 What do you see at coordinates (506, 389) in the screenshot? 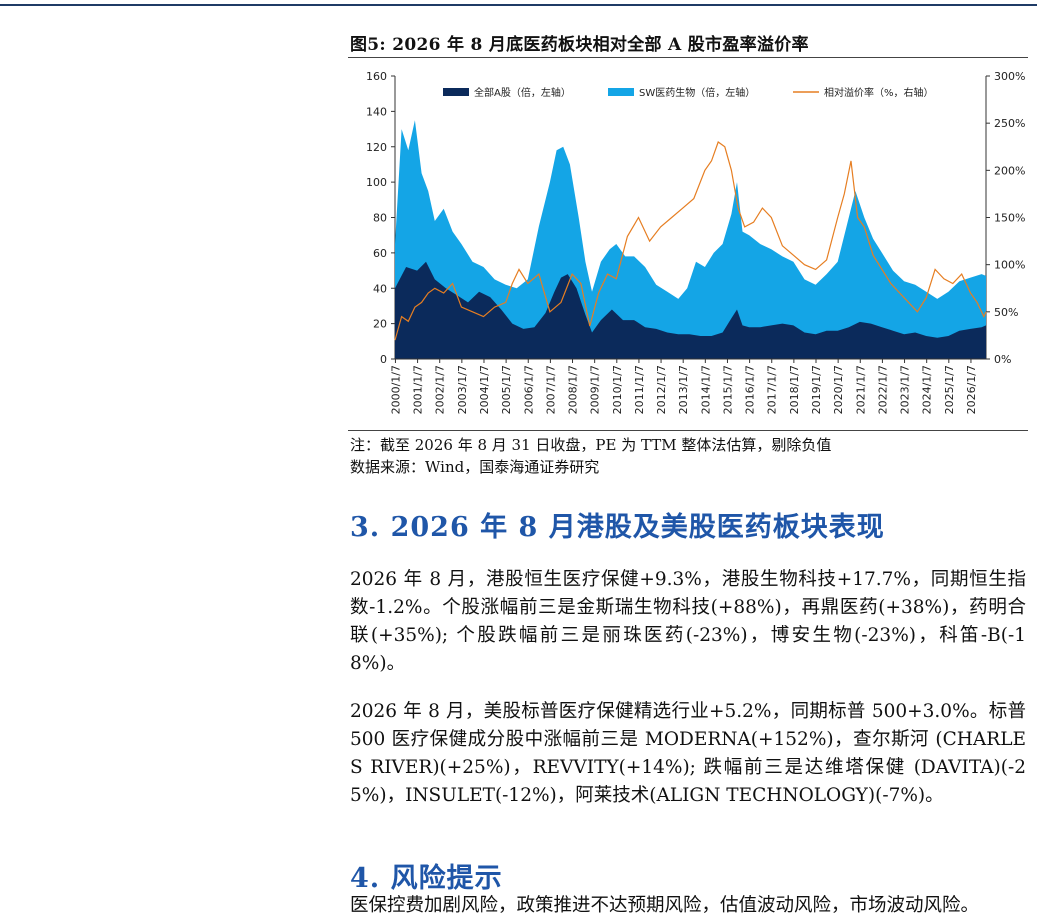
I see `x-tick-label: 2005/1/7` at bounding box center [506, 389].